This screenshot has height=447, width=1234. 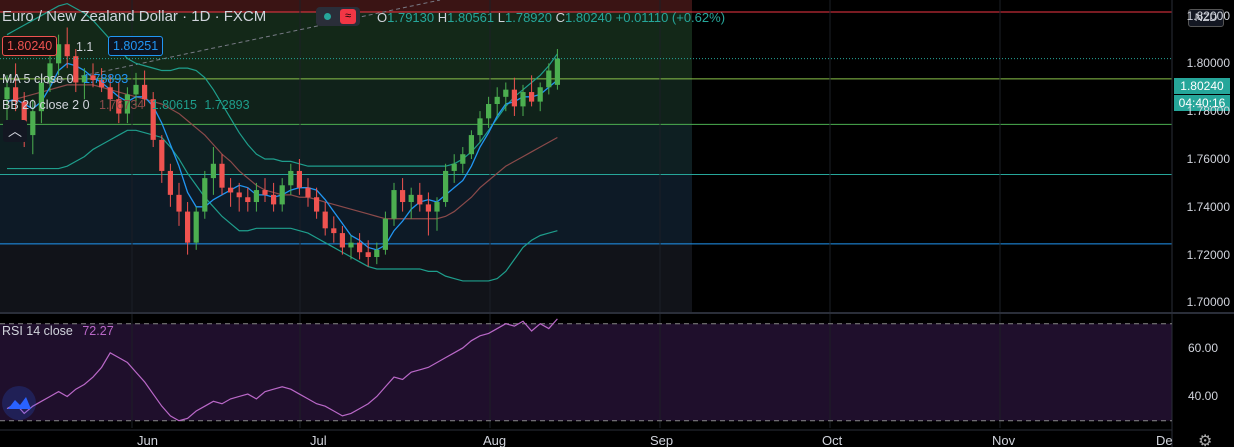 I want to click on rsi-tick-label: 60.00, so click(x=1202, y=347).